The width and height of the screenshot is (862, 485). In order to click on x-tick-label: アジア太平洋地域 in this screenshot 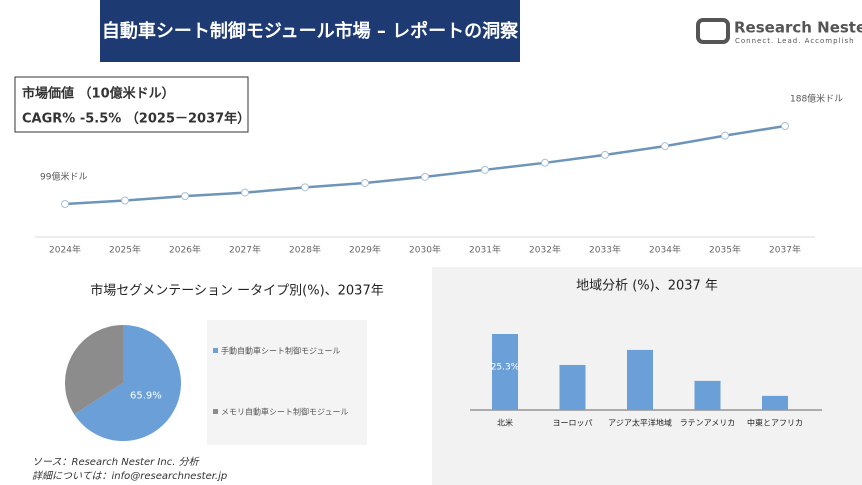, I will do `click(640, 423)`.